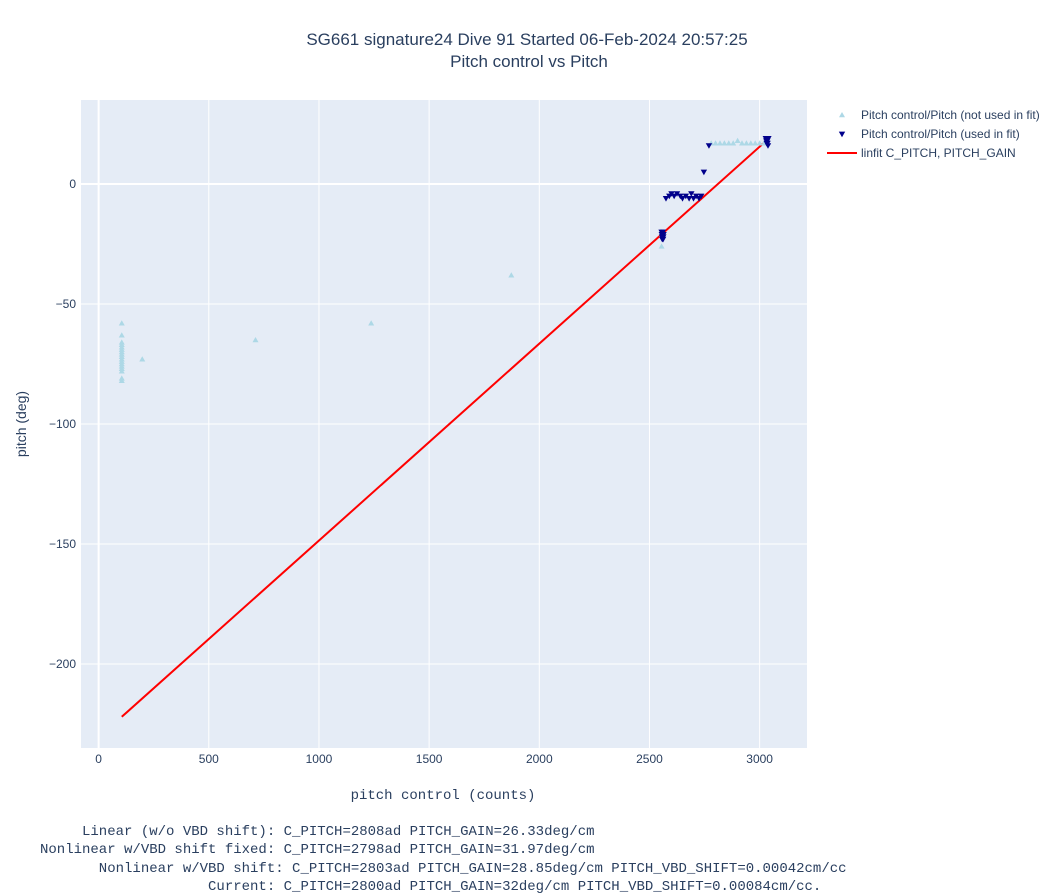  What do you see at coordinates (539, 759) in the screenshot?
I see `x-tick-label: 2000` at bounding box center [539, 759].